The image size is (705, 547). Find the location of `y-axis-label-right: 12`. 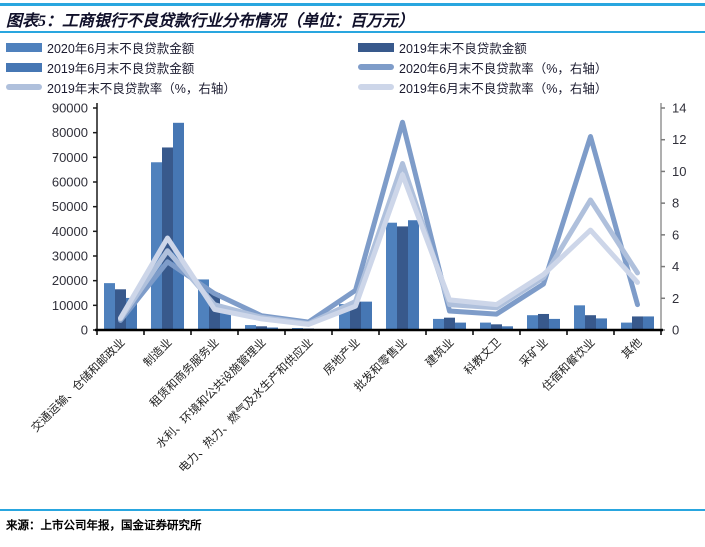

y-axis-label-right: 12 is located at coordinates (679, 139).